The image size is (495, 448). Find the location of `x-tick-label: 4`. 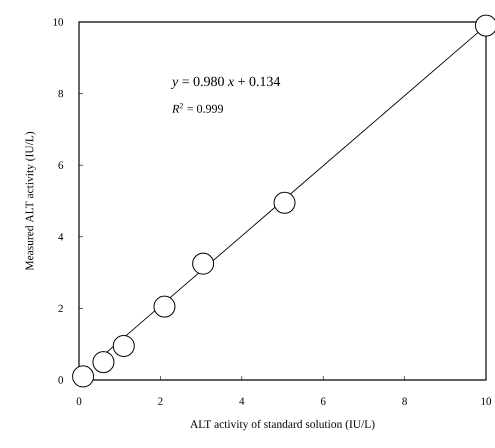

x-tick-label: 4 is located at coordinates (241, 401).